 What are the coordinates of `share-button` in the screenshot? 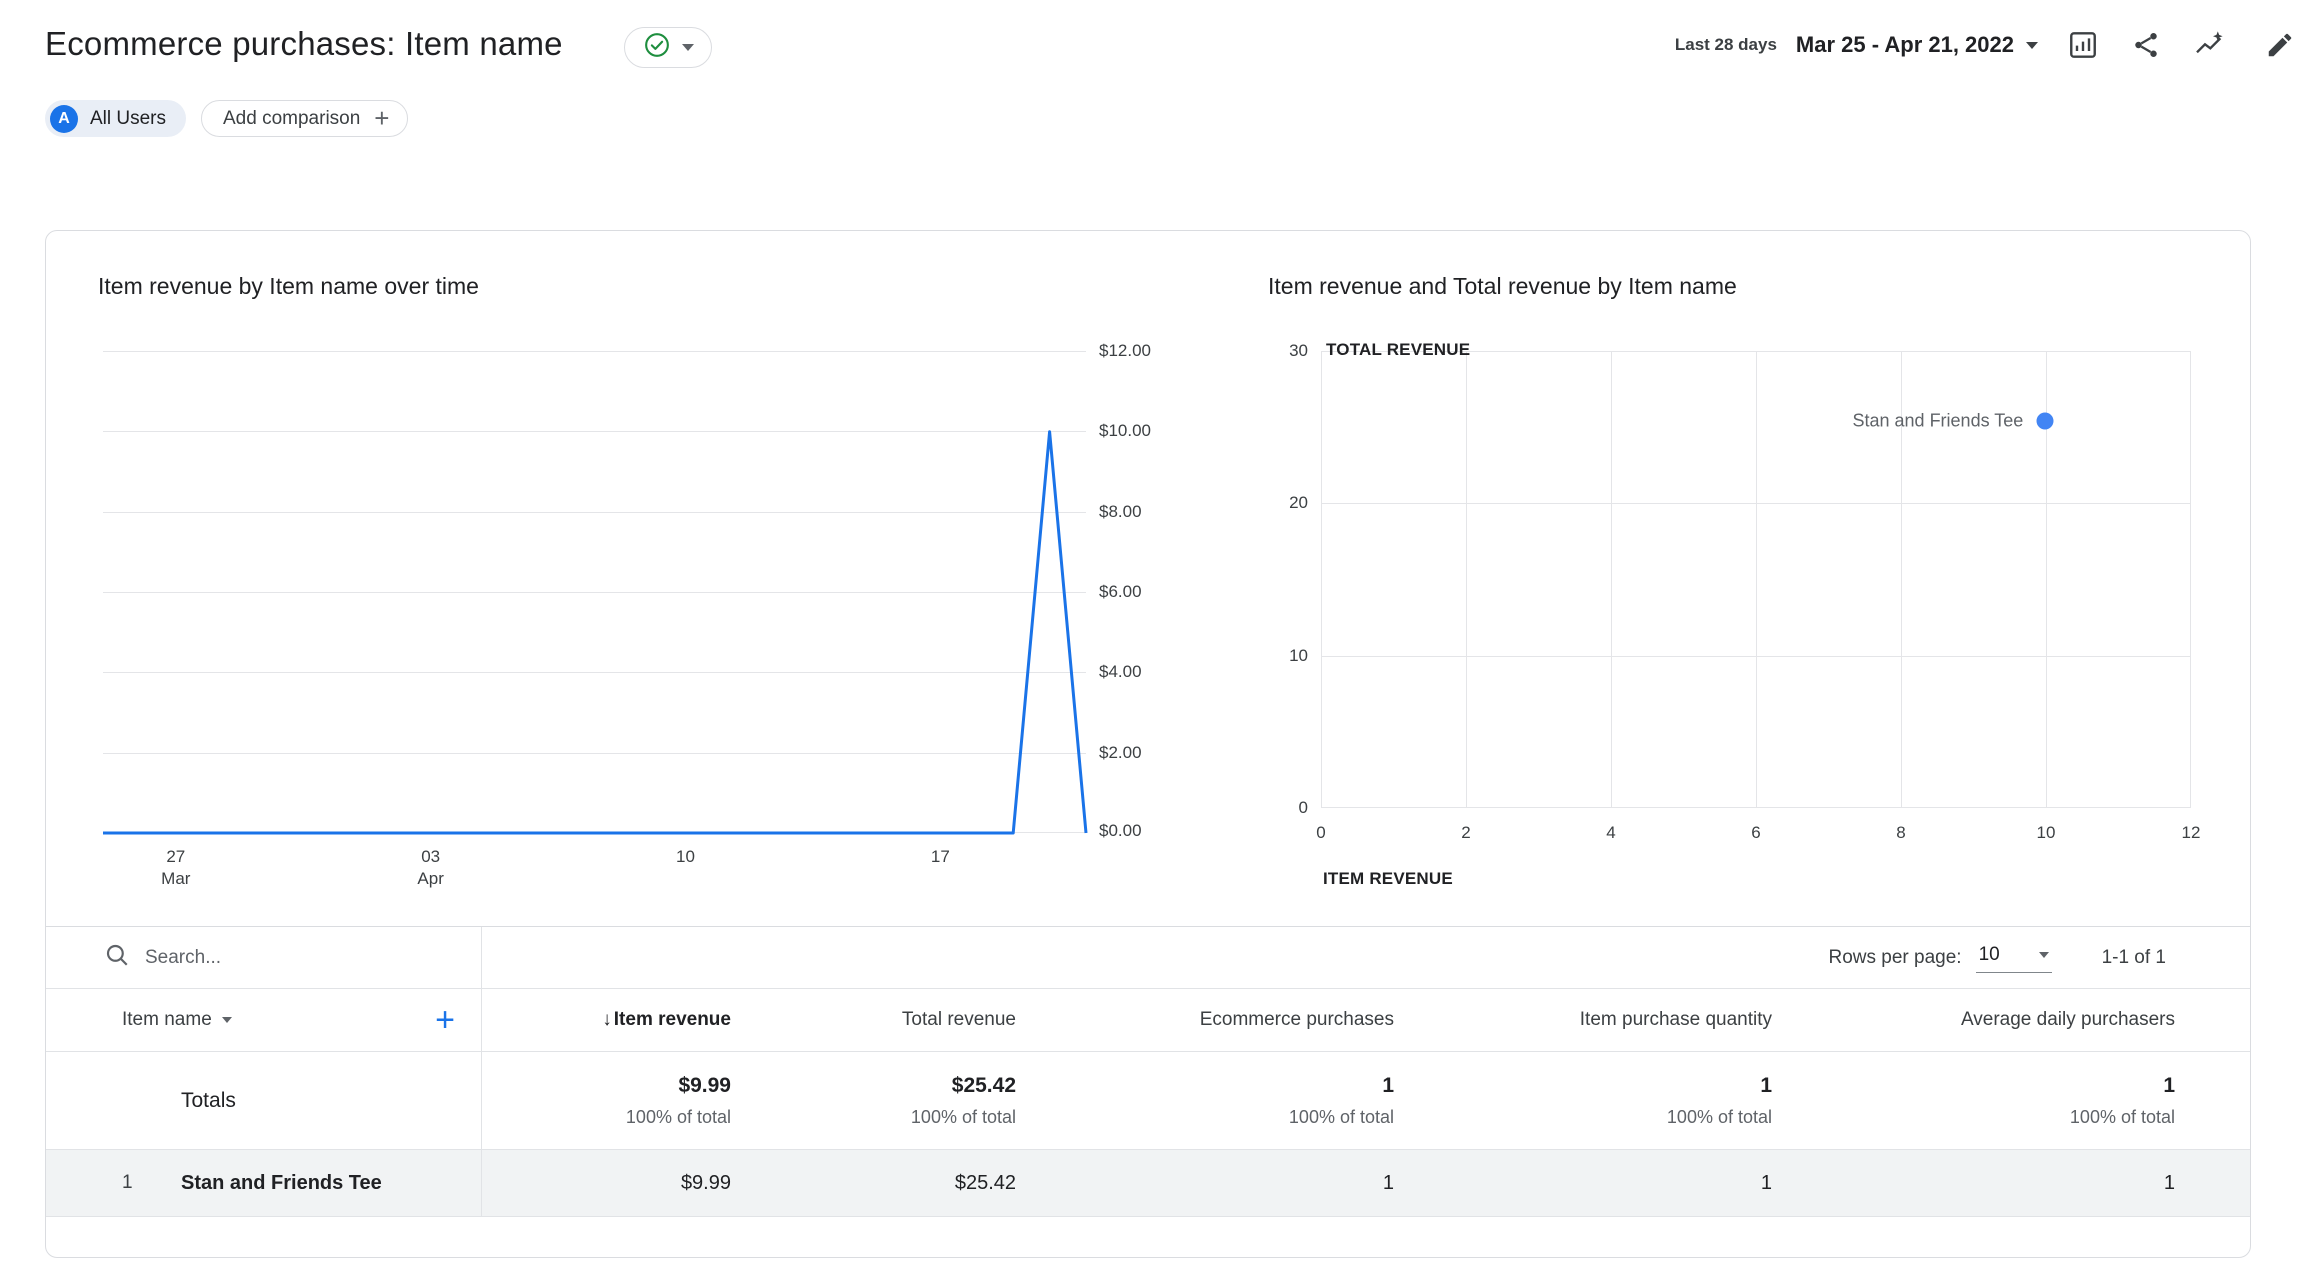 It's located at (2146, 45).